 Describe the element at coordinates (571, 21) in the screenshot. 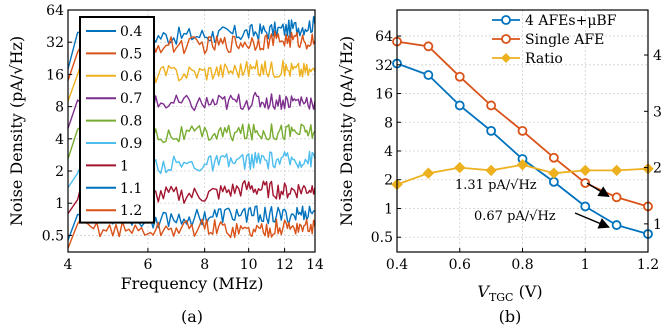

I see `panel-b-legend-label: 4 AFEs+μBF` at that location.